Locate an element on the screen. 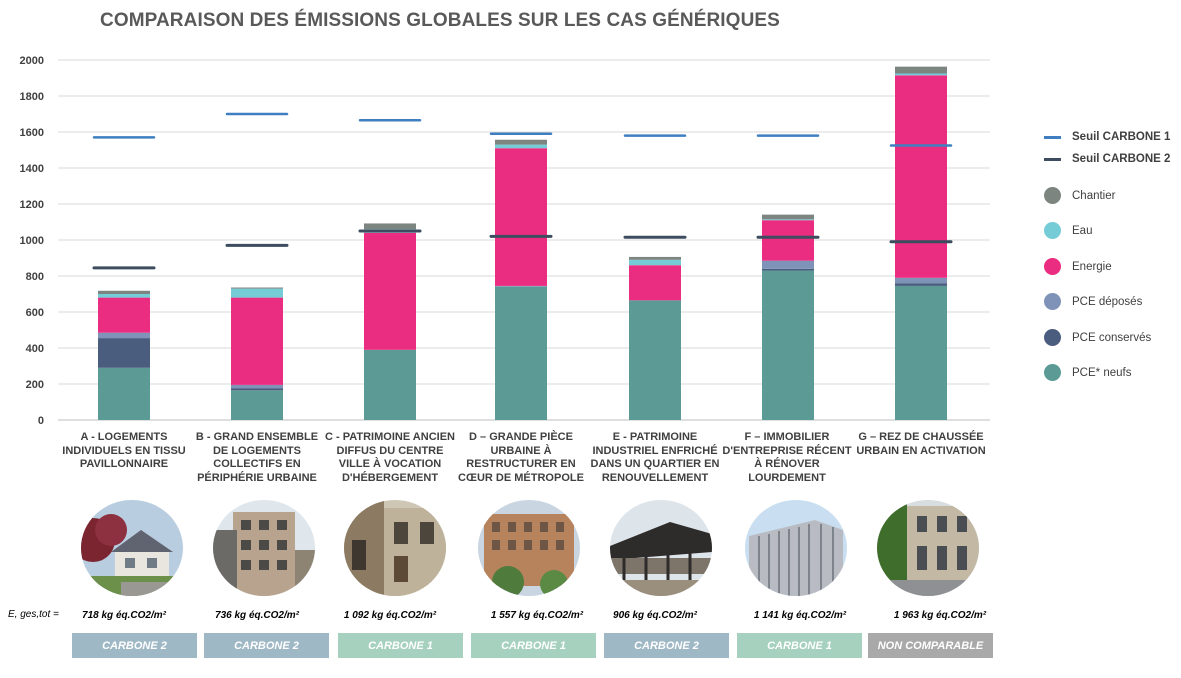 This screenshot has height=678, width=1181. total-value-c: 1 092 kg éq.CO2/m² is located at coordinates (390, 615).